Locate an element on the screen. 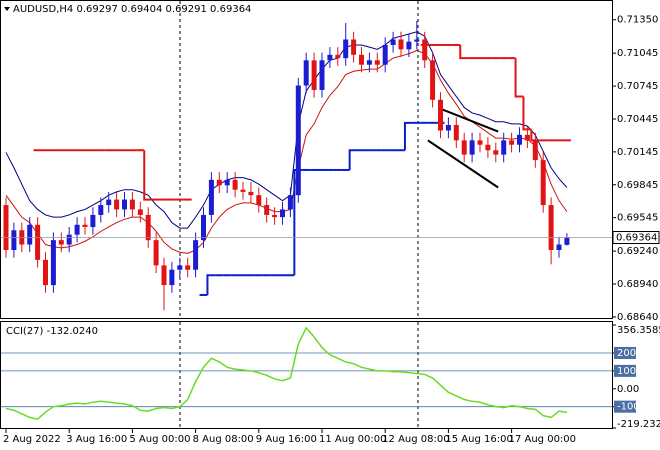  y-tick-label: 0.68640 is located at coordinates (637, 317).